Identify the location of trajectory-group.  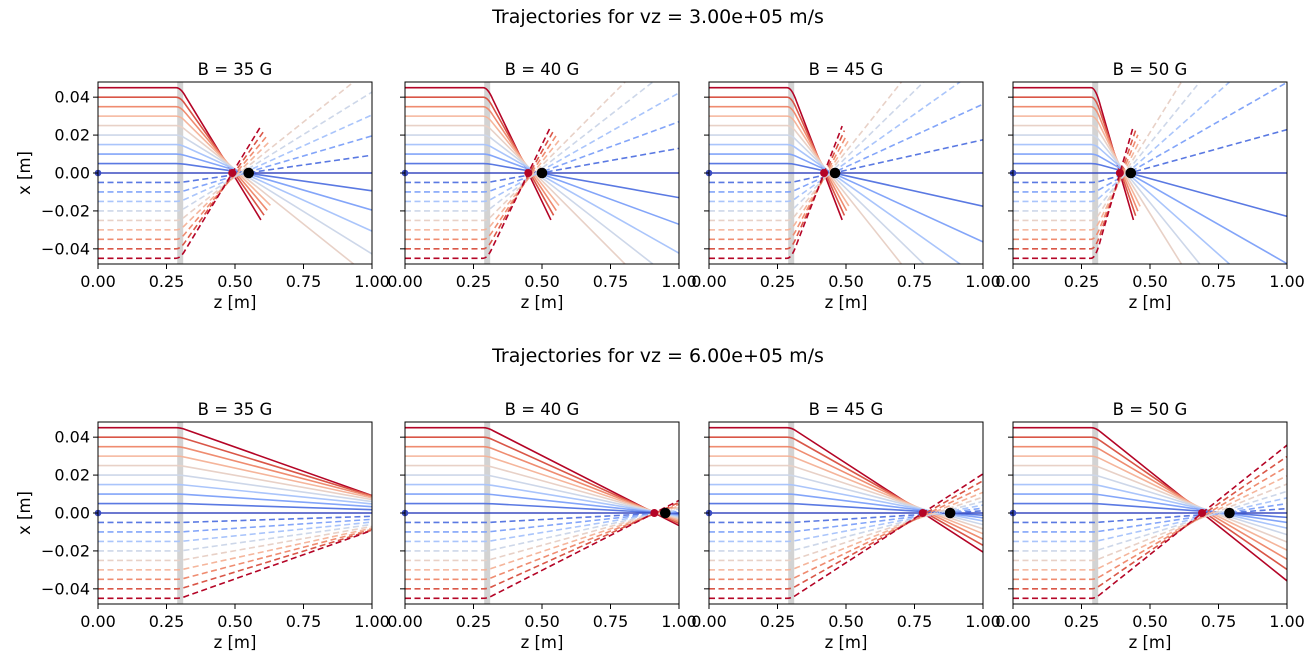
(542, 173).